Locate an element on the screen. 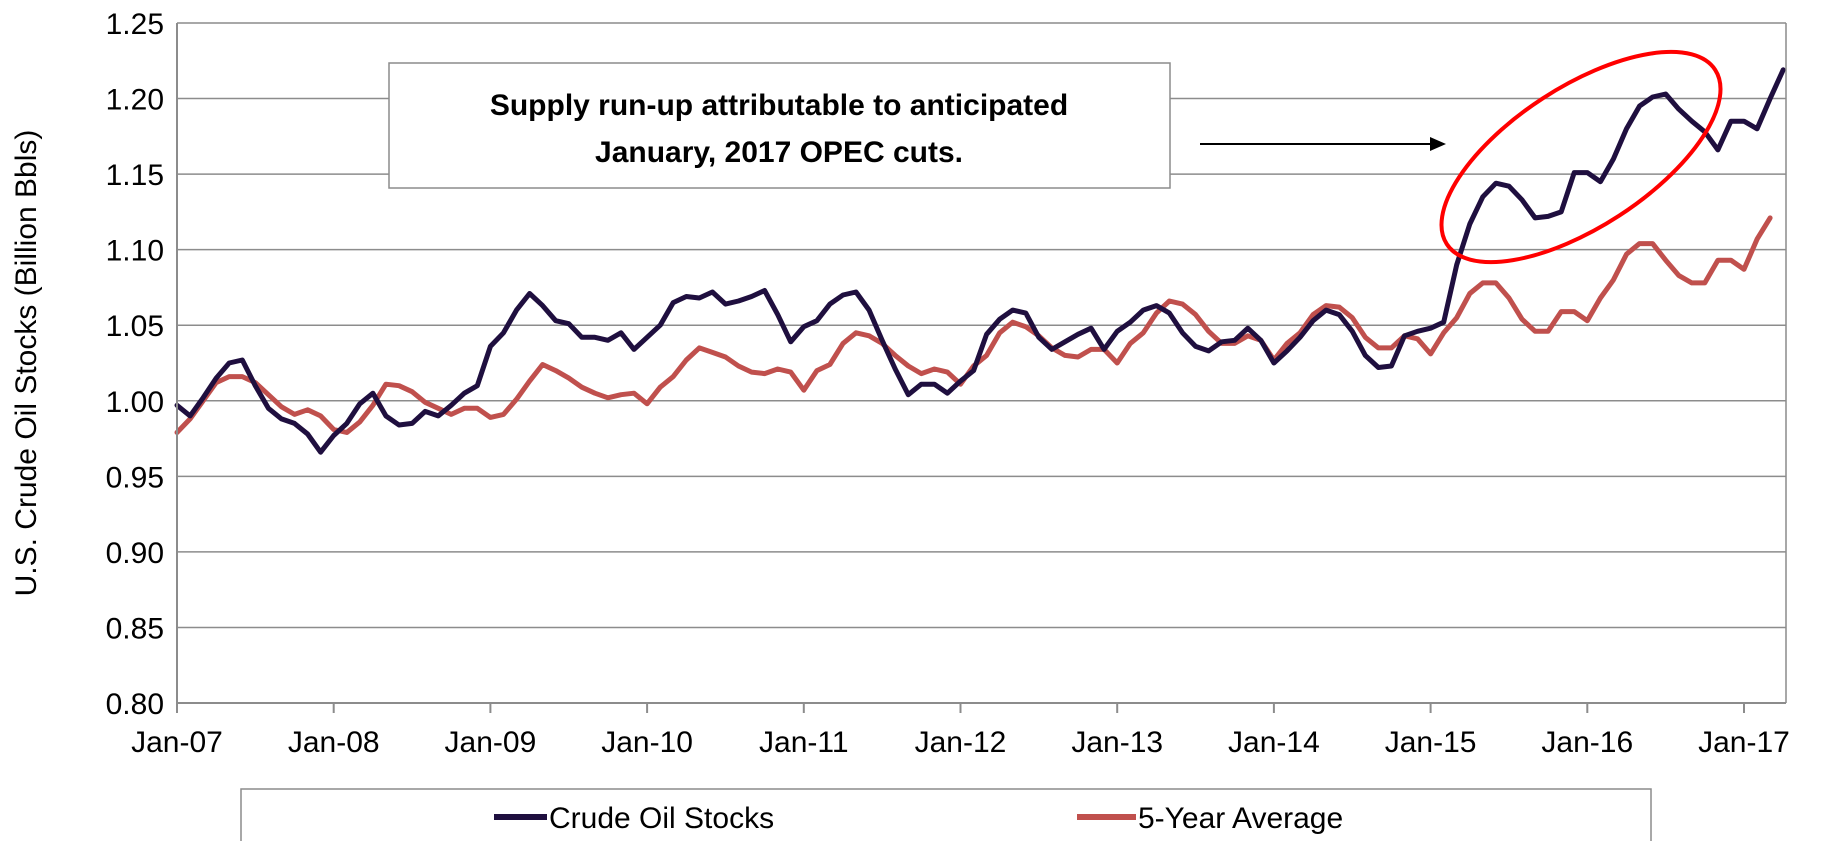  y-tick-label: 1.10 is located at coordinates (135, 251).